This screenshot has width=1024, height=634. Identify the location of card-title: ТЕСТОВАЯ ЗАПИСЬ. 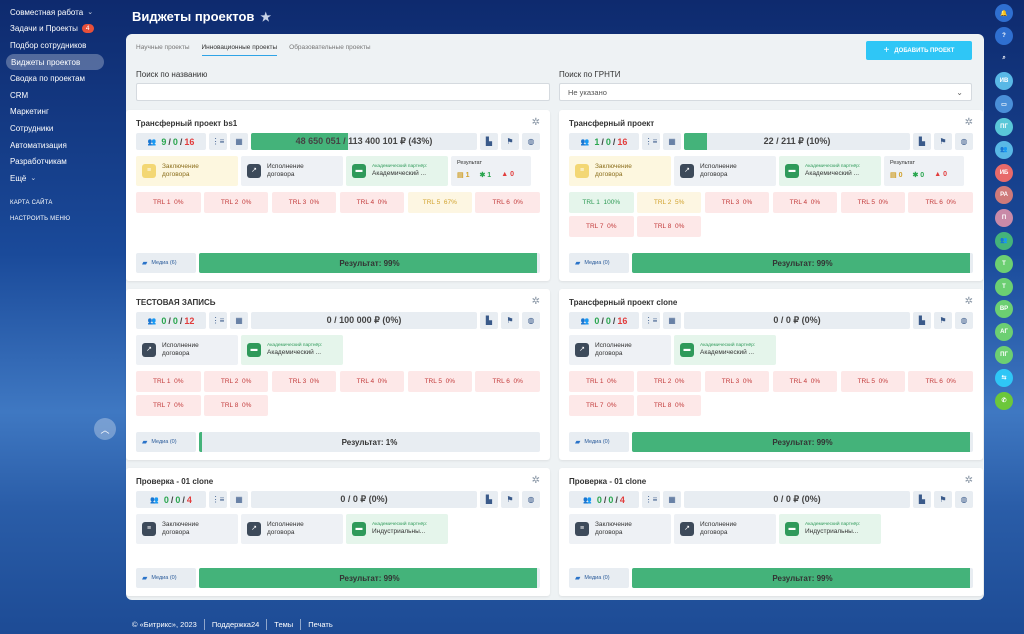
(176, 302).